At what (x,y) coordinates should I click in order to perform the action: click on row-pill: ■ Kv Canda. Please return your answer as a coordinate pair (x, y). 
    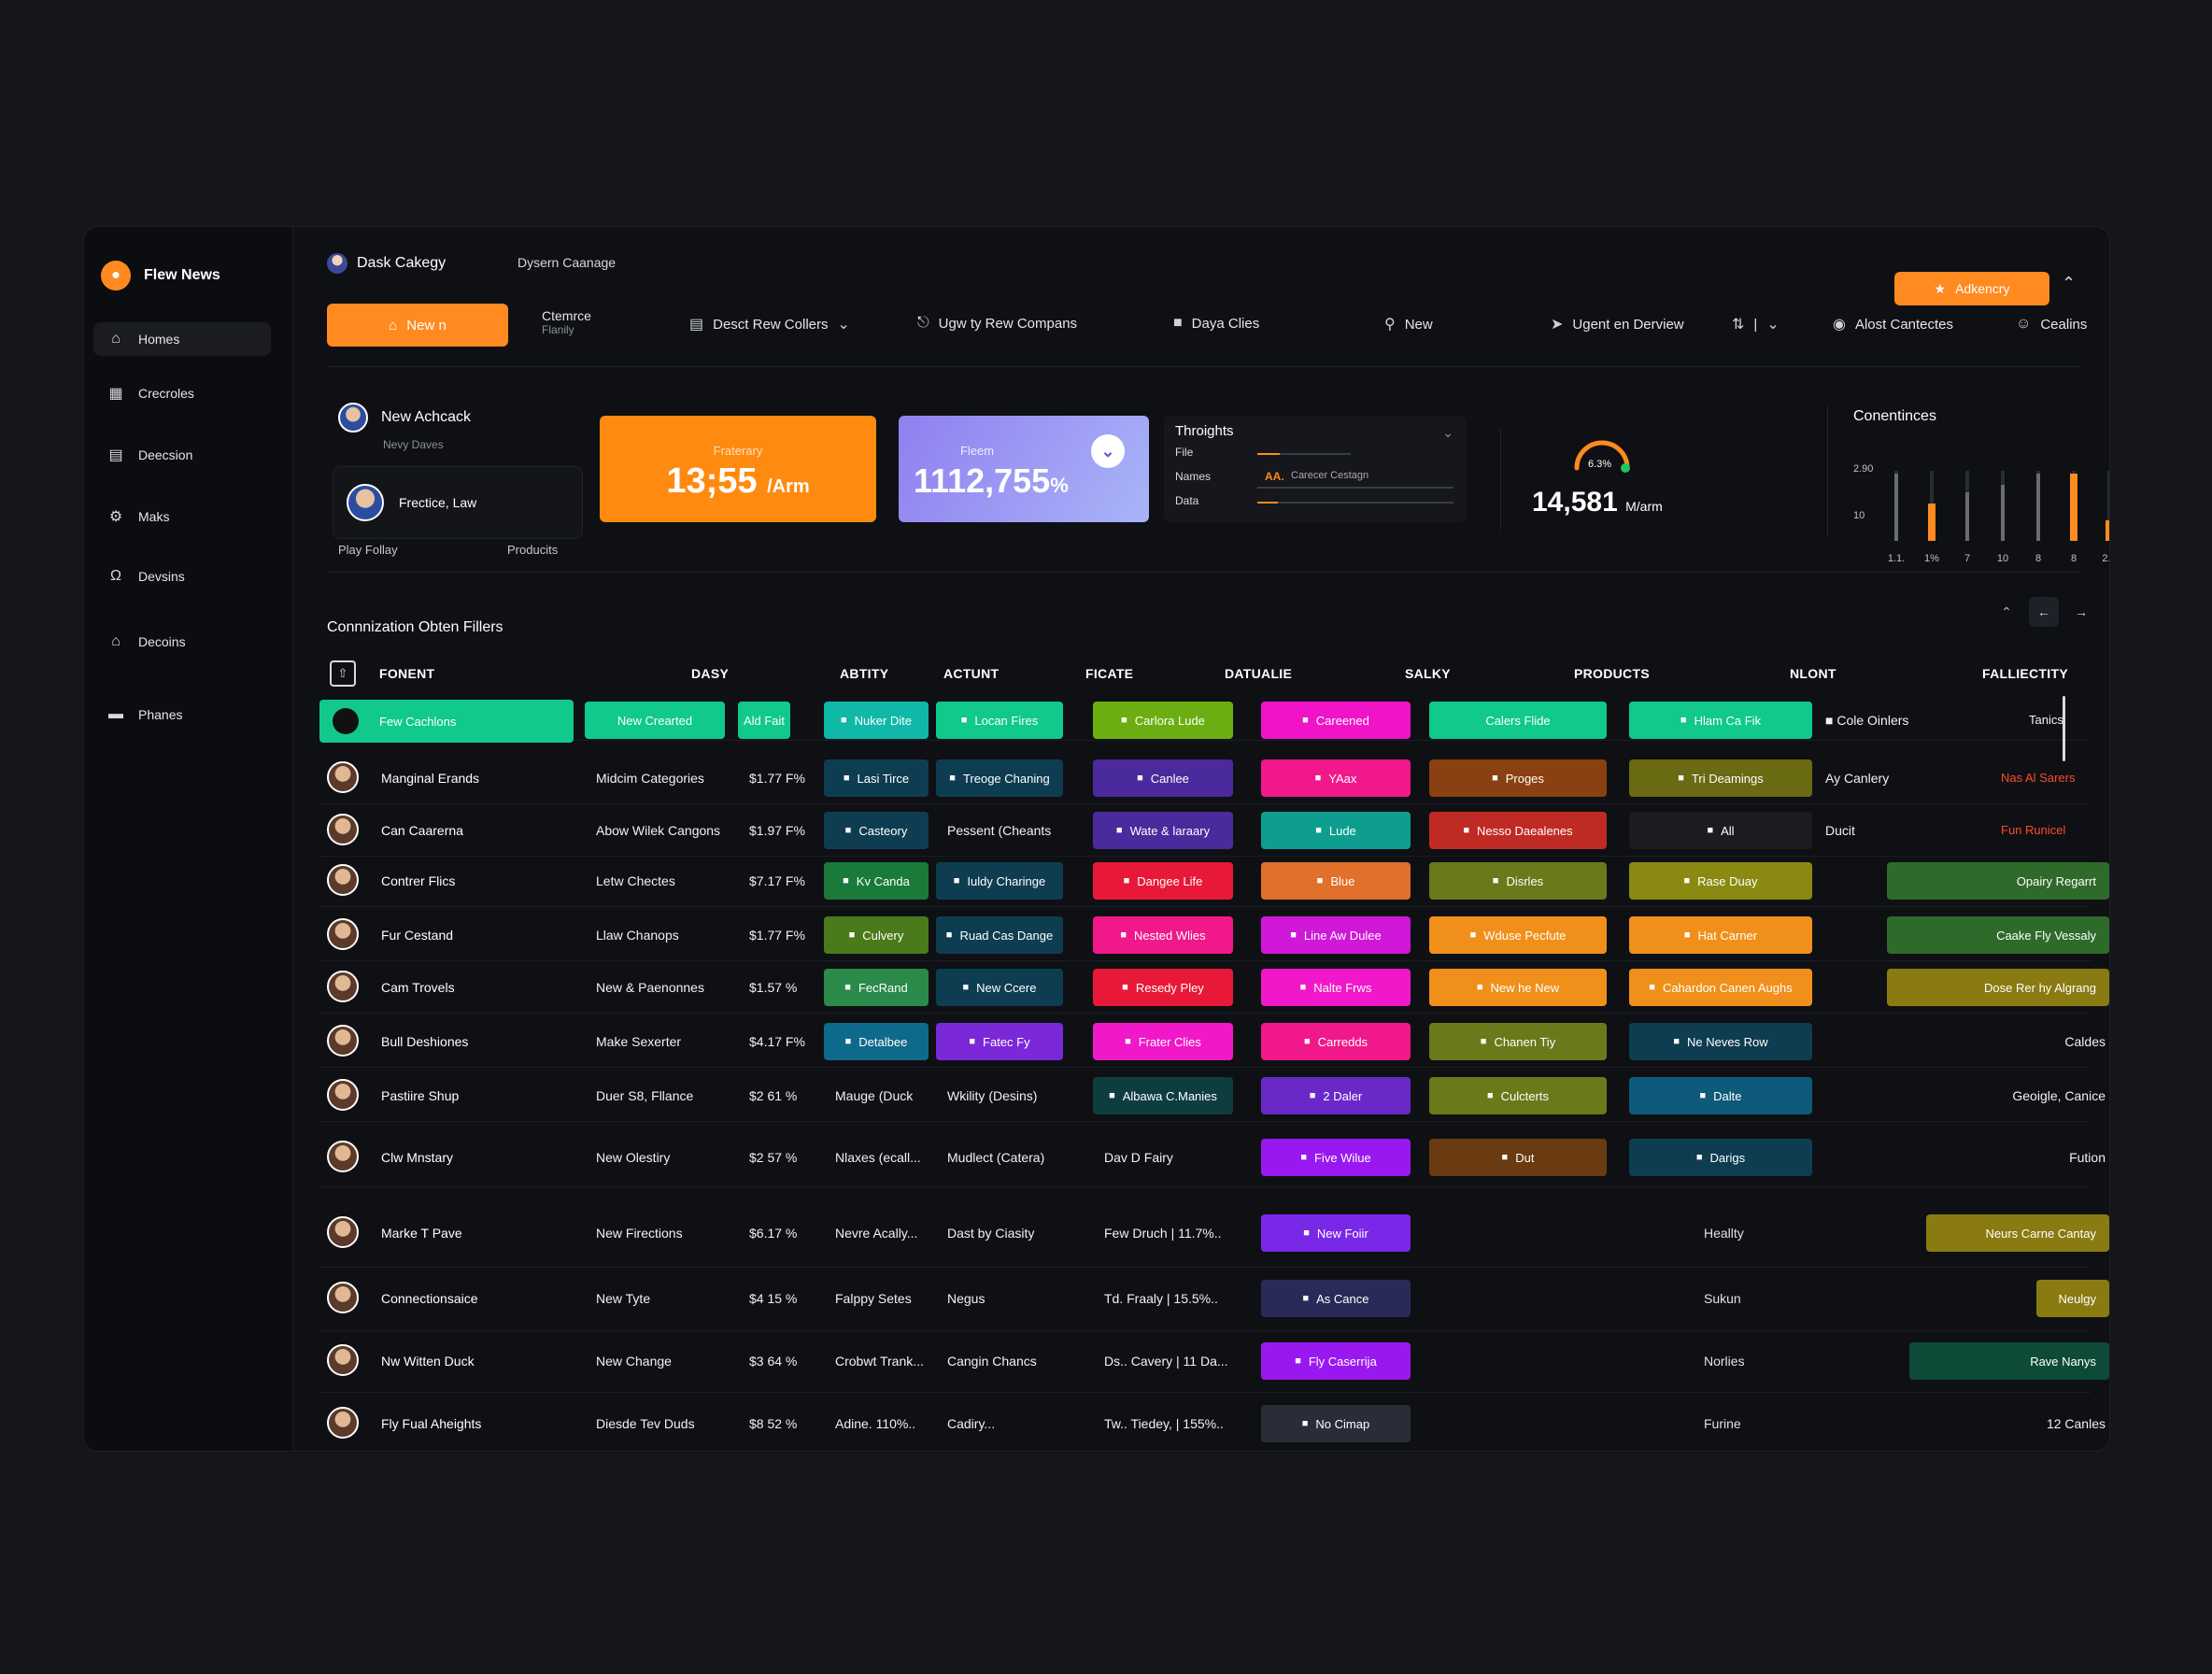
    Looking at the image, I should click on (876, 881).